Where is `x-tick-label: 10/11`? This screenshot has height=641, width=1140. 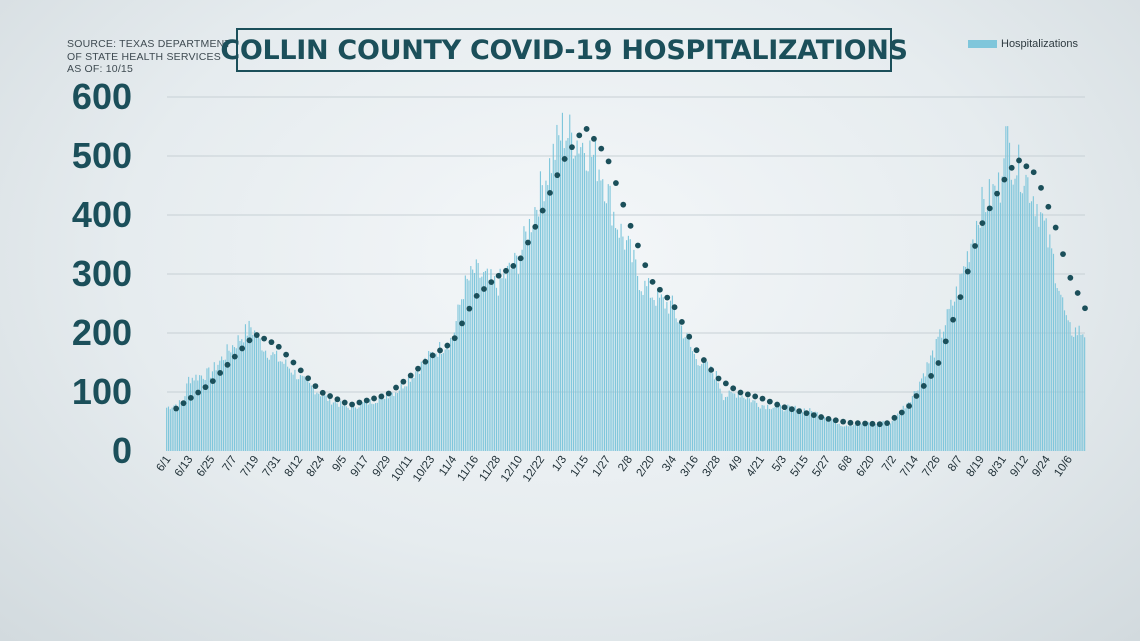 x-tick-label: 10/11 is located at coordinates (403, 469).